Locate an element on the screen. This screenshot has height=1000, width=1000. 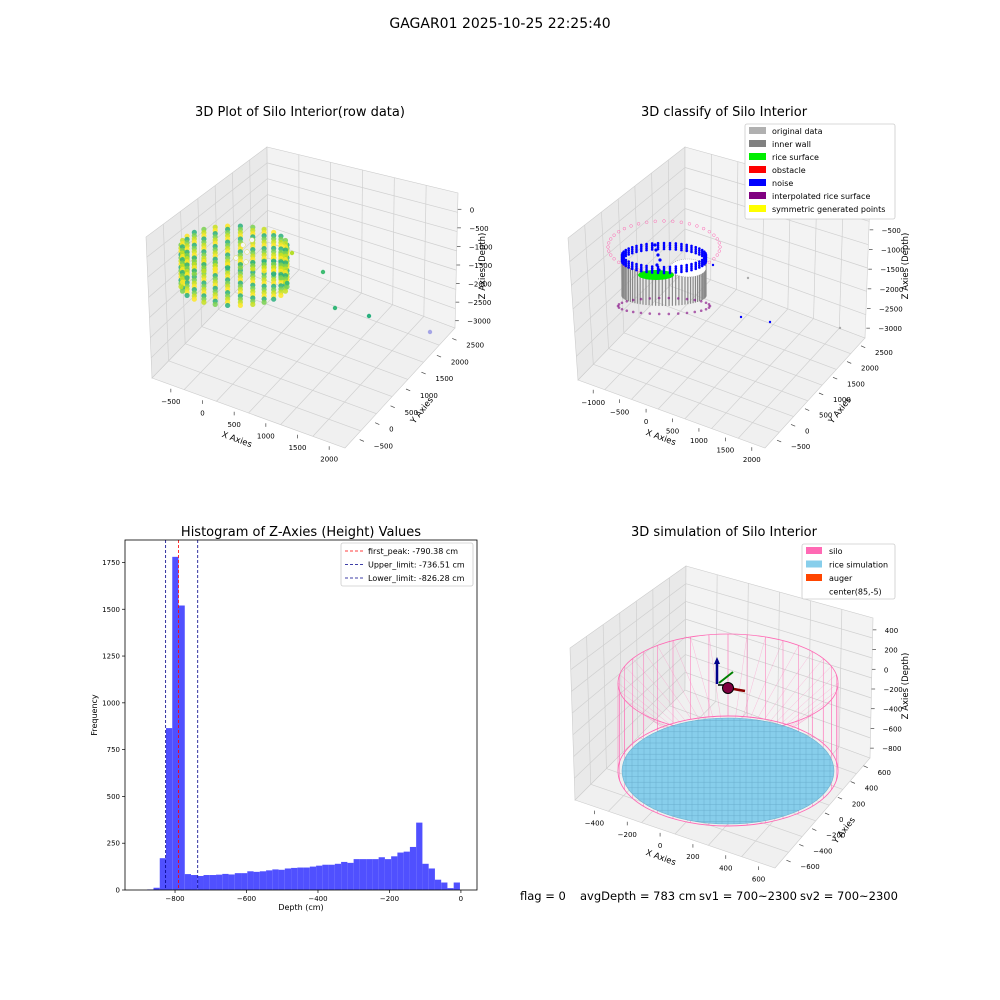
y-tick-label: 1750 is located at coordinates (111, 563).